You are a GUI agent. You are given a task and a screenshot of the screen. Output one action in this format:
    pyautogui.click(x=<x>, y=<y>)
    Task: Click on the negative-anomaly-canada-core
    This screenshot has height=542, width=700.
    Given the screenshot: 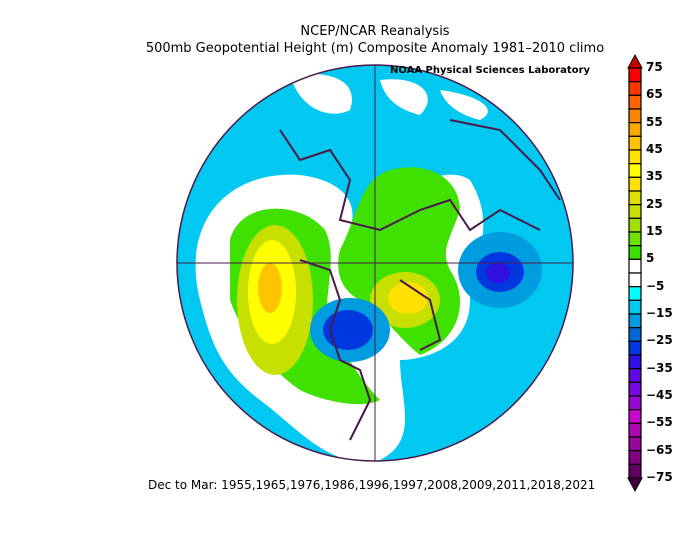 What is the action you would take?
    pyautogui.click(x=348, y=330)
    